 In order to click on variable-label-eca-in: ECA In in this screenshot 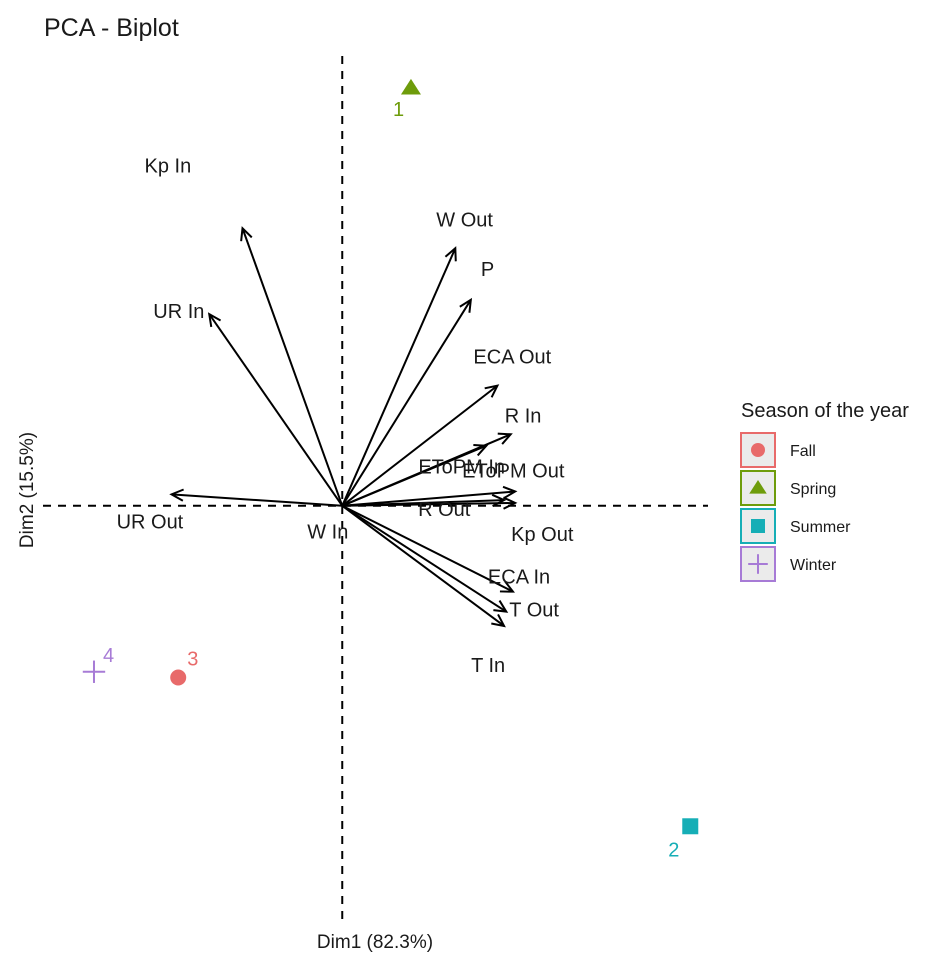, I will do `click(519, 578)`.